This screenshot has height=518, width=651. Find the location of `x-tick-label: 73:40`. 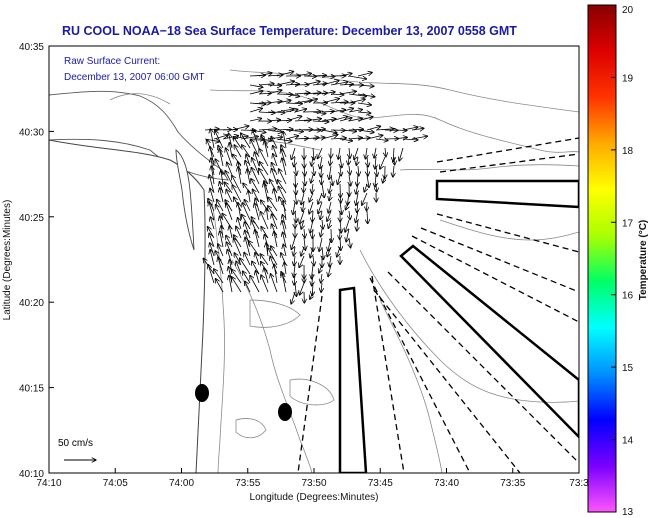

x-tick-label: 73:40 is located at coordinates (446, 483).